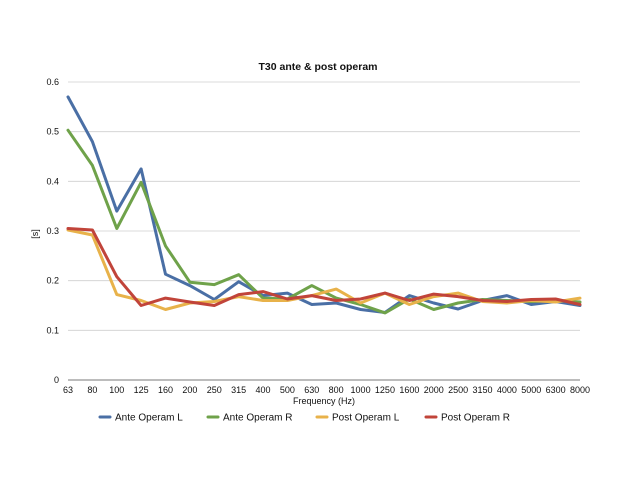  I want to click on x-tick-label: 1250, so click(385, 390).